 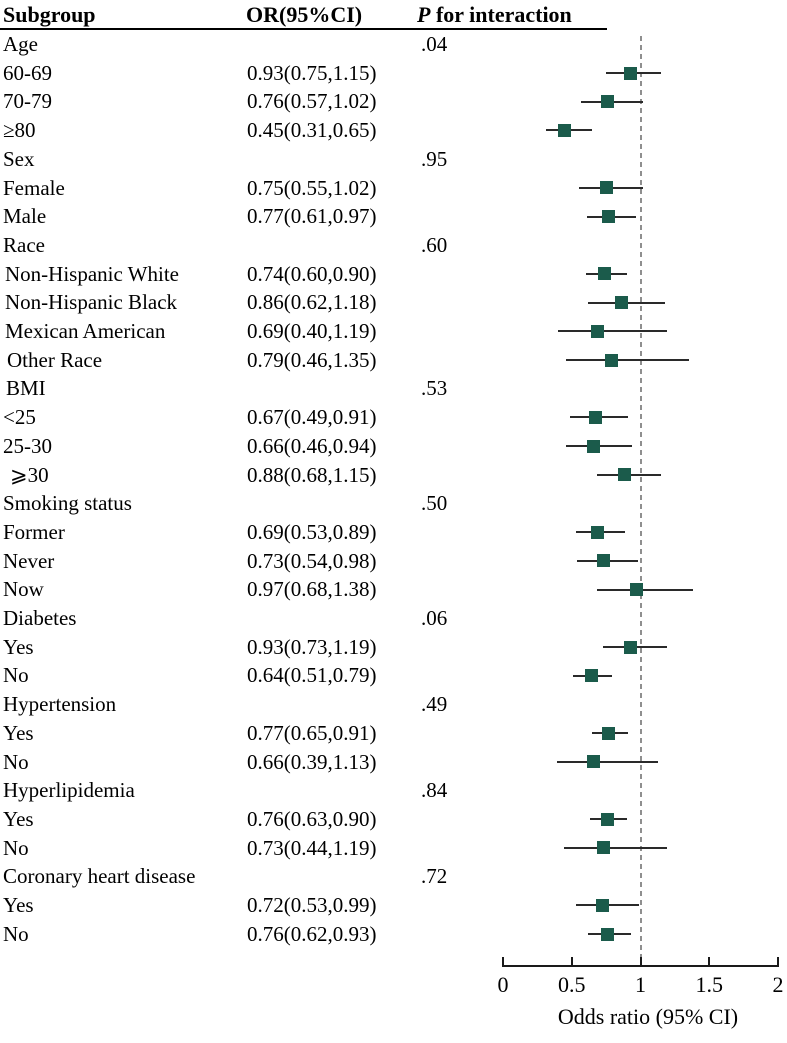 I want to click on row-label: Non-Hispanic White, so click(x=92, y=273).